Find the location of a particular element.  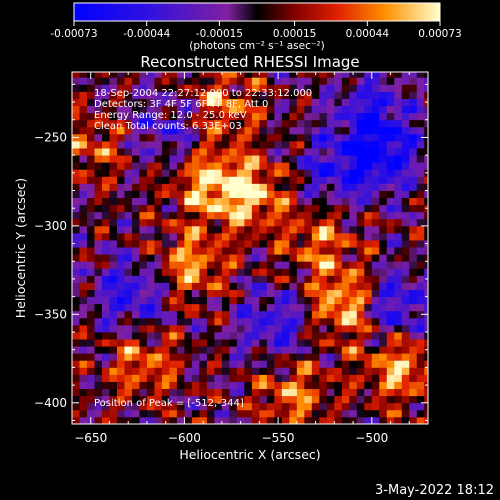

colorbar-tick-label: 0.00073 is located at coordinates (439, 34).